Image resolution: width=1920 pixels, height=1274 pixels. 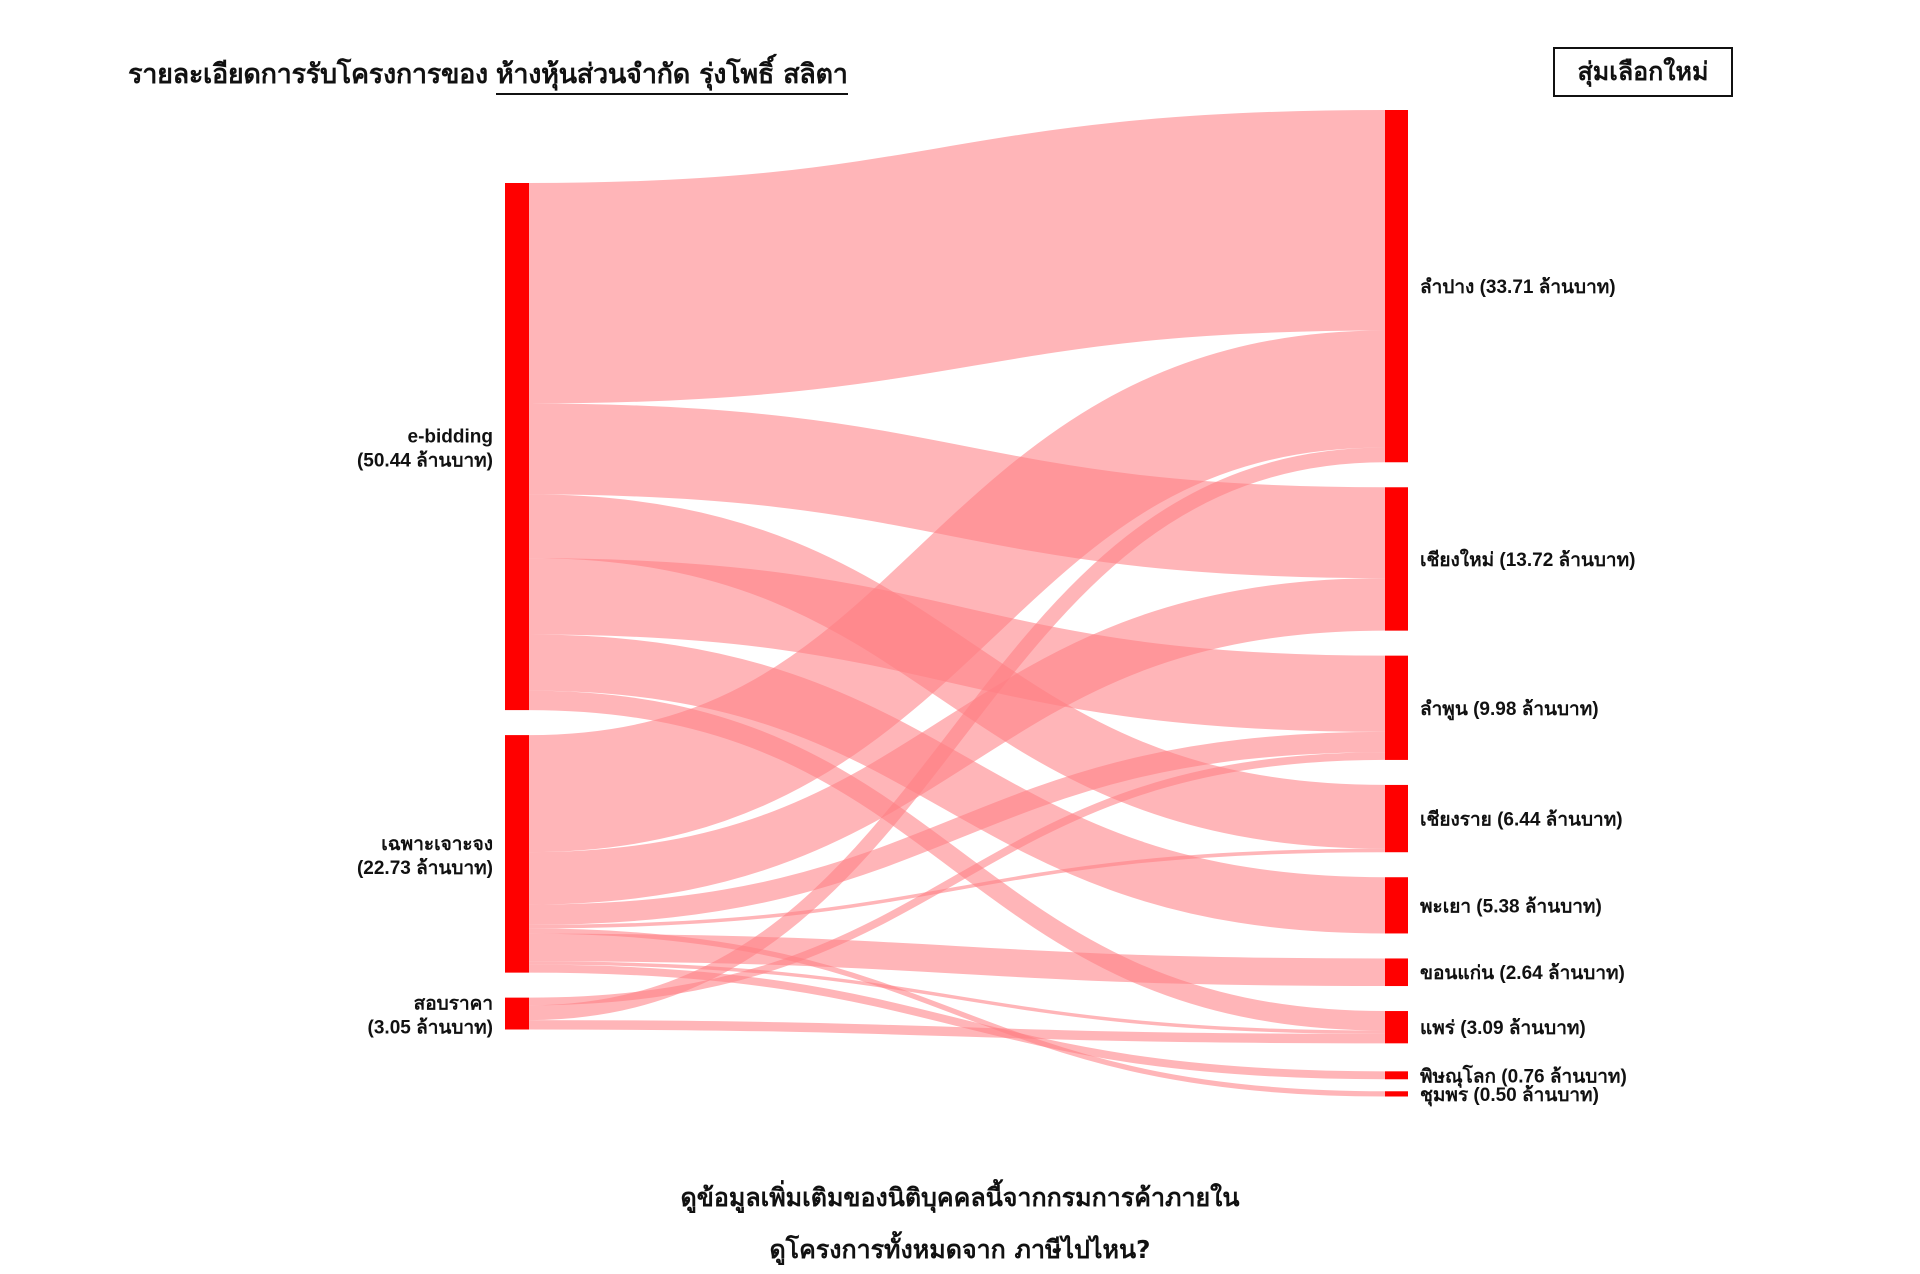 I want to click on source-value-quote: (3.05 ล้านบาท), so click(x=430, y=1028).